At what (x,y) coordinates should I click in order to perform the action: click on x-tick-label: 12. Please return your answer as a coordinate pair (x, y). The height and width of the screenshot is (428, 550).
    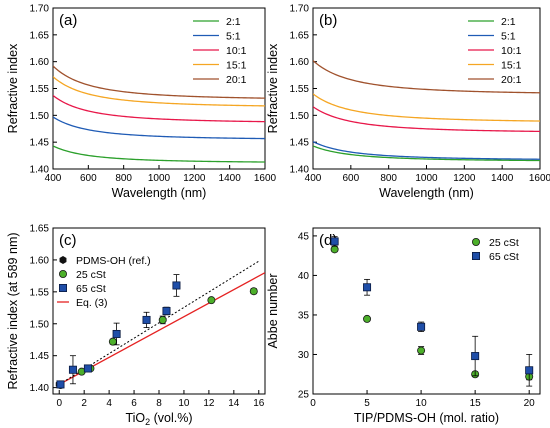
    Looking at the image, I should click on (209, 403).